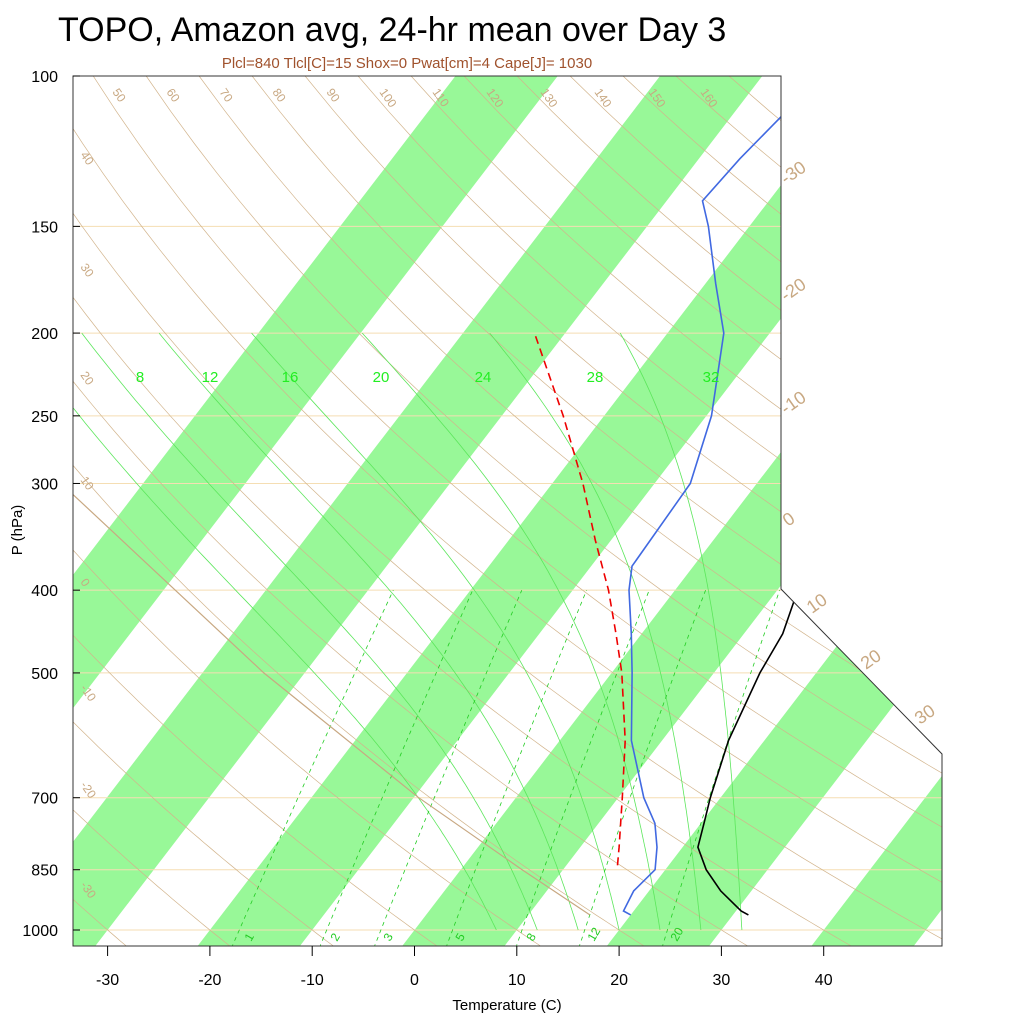 The width and height of the screenshot is (1024, 1024). What do you see at coordinates (44, 799) in the screenshot?
I see `y-tick-label: 700` at bounding box center [44, 799].